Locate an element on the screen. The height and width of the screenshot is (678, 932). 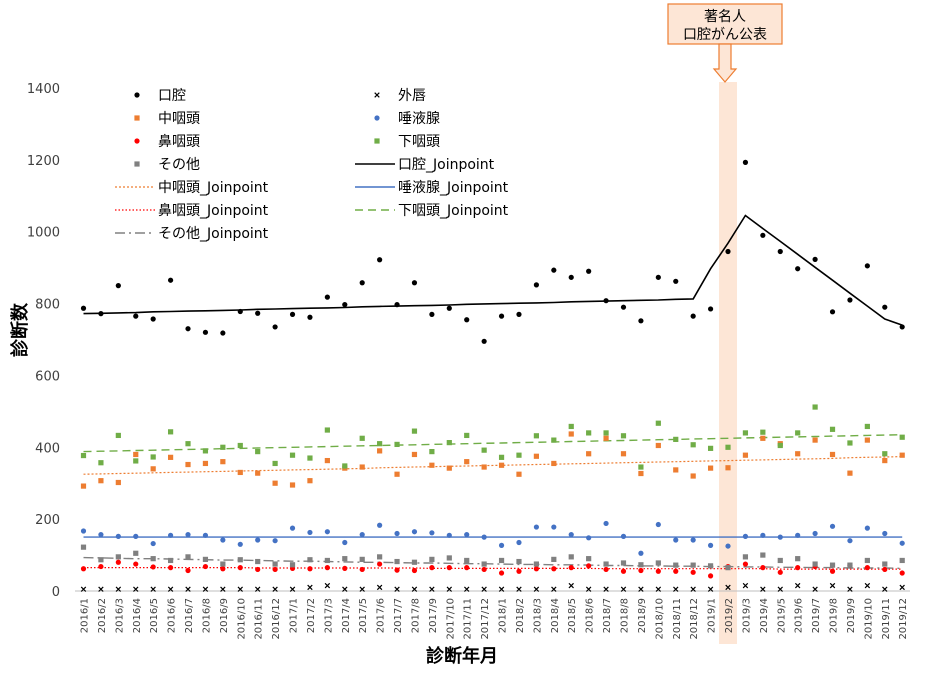
legend-marker is located at coordinates (137, 118).